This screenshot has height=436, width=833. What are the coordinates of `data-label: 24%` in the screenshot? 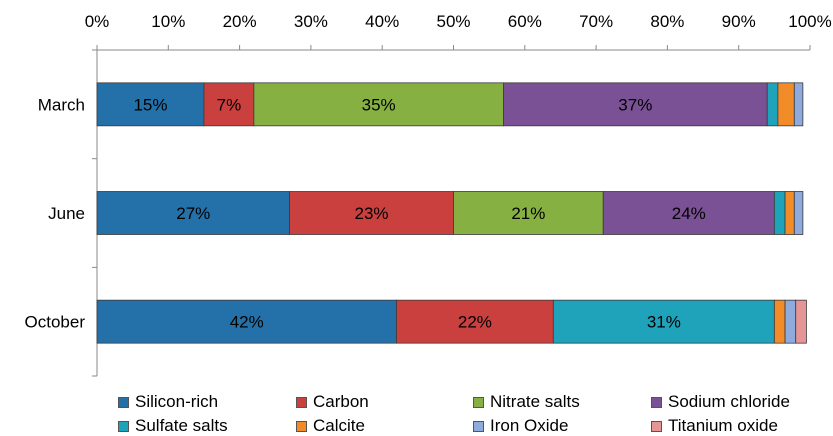 It's located at (689, 213).